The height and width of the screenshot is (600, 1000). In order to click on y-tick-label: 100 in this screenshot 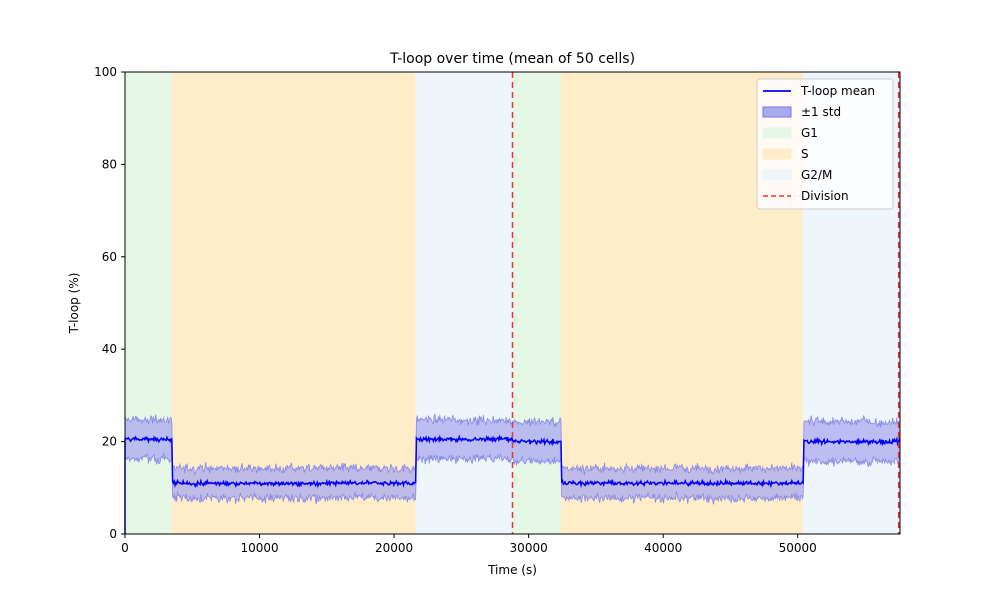, I will do `click(105, 72)`.